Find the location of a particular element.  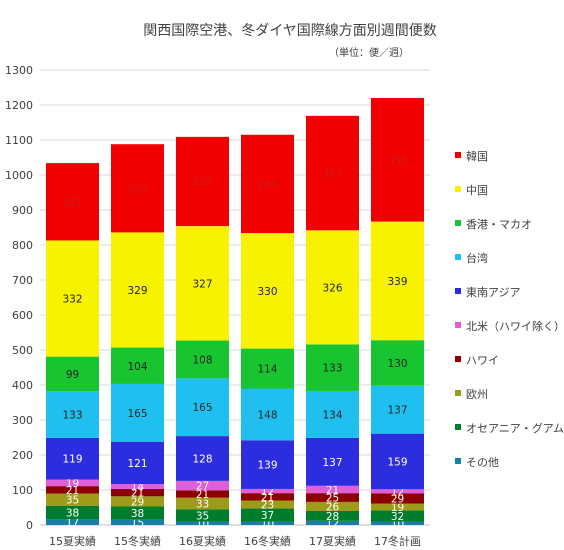

data-label: 38 is located at coordinates (137, 514).